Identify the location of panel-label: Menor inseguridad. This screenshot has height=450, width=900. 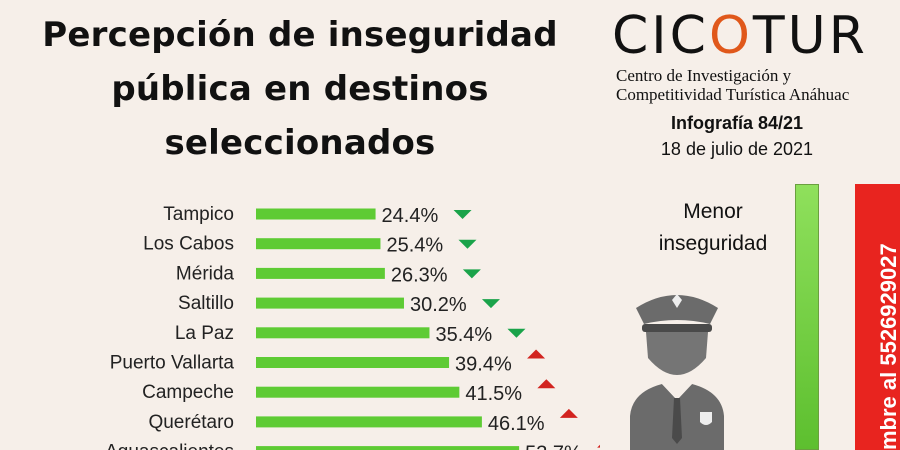
(713, 228).